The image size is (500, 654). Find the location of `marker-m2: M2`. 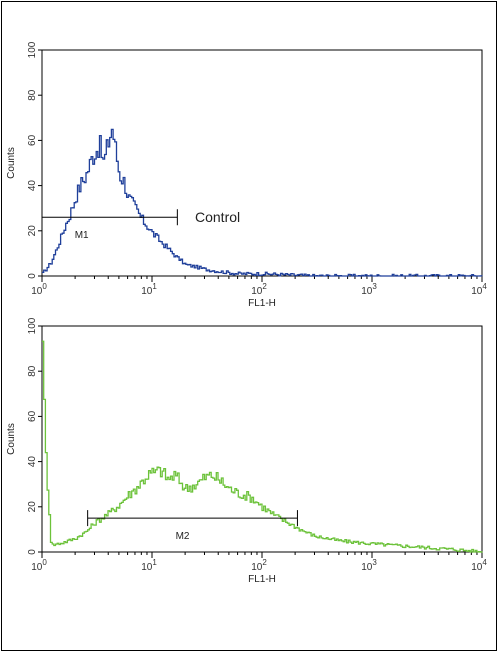

marker-m2: M2 is located at coordinates (192, 526).